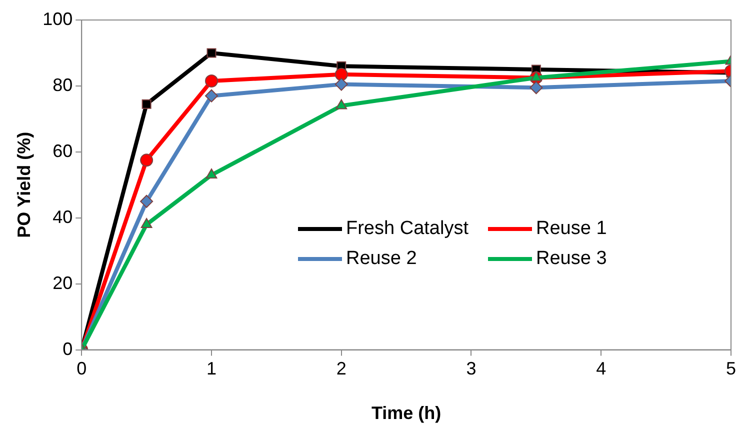  I want to click on x-tick-label: 1, so click(211, 368).